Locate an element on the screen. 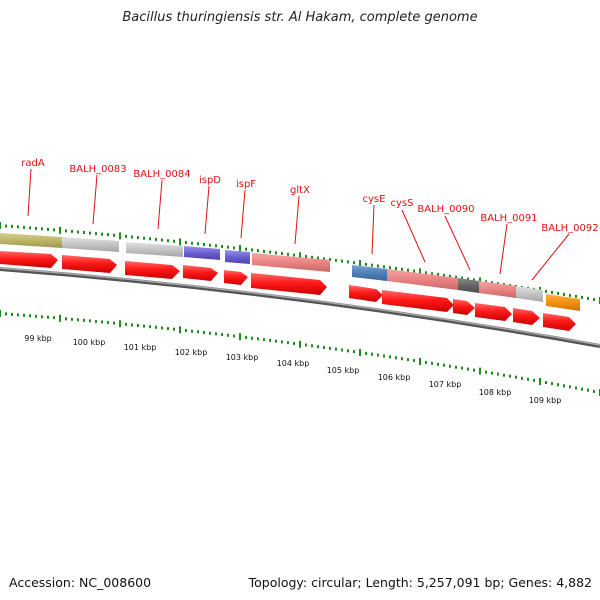  scale-label: 99 kbp is located at coordinates (38, 338).